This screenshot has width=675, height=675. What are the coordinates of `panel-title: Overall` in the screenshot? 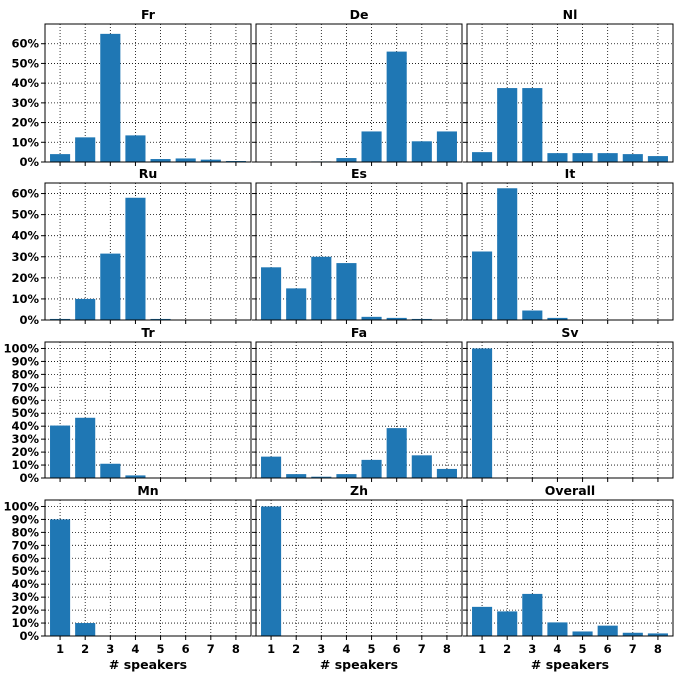 It's located at (570, 490).